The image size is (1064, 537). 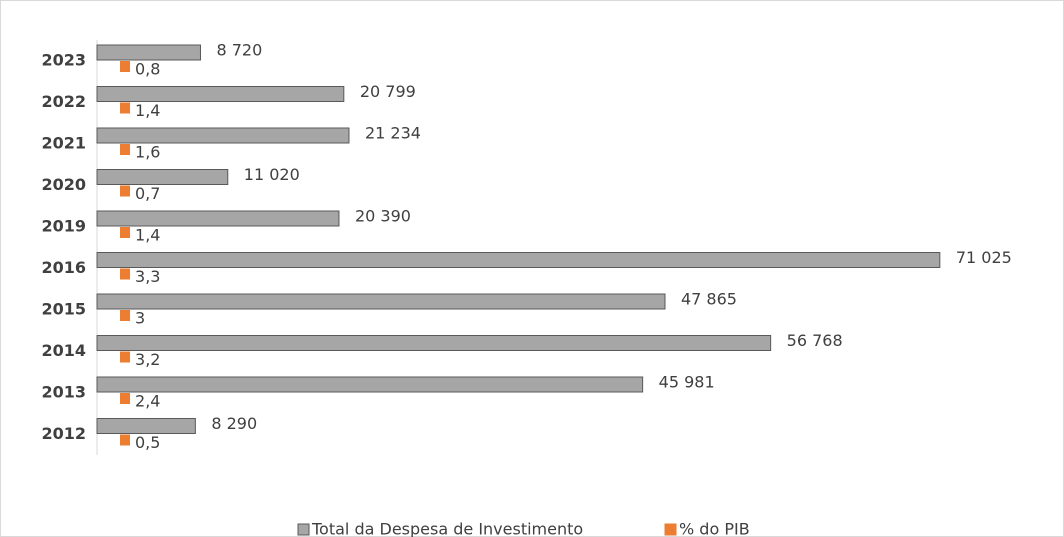 What do you see at coordinates (147, 152) in the screenshot?
I see `value-label: 1,6` at bounding box center [147, 152].